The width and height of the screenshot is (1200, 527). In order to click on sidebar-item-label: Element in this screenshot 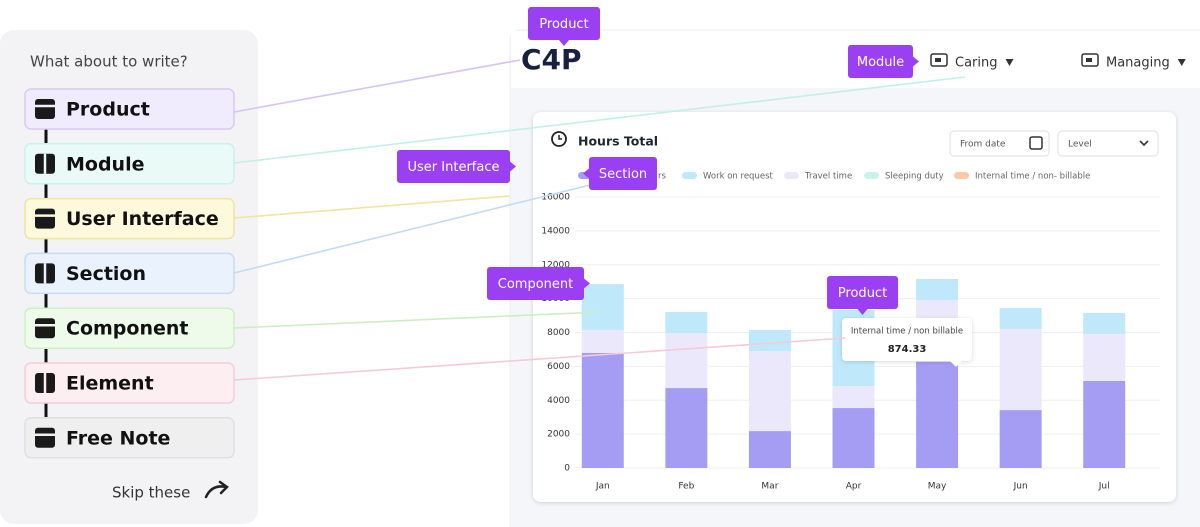, I will do `click(110, 384)`.